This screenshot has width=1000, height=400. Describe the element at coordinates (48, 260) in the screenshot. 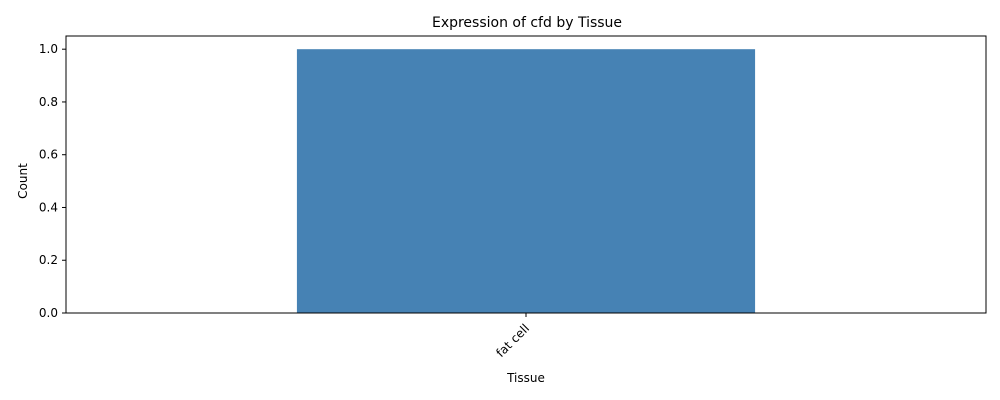

I see `y-tick-label: 0.2` at that location.